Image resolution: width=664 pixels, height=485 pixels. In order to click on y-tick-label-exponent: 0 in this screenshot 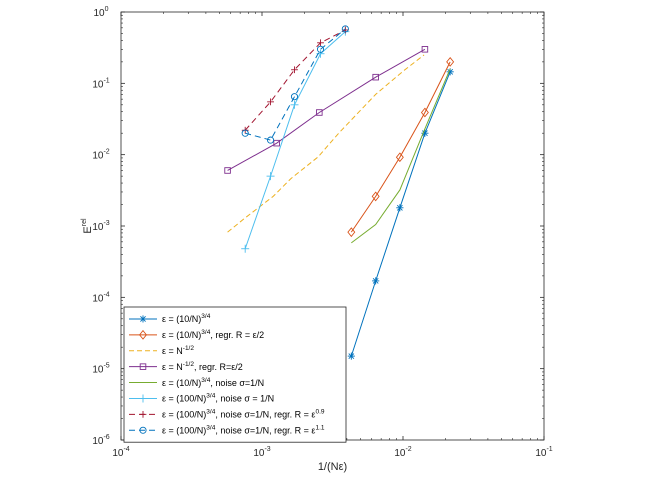, I will do `click(107, 9)`.